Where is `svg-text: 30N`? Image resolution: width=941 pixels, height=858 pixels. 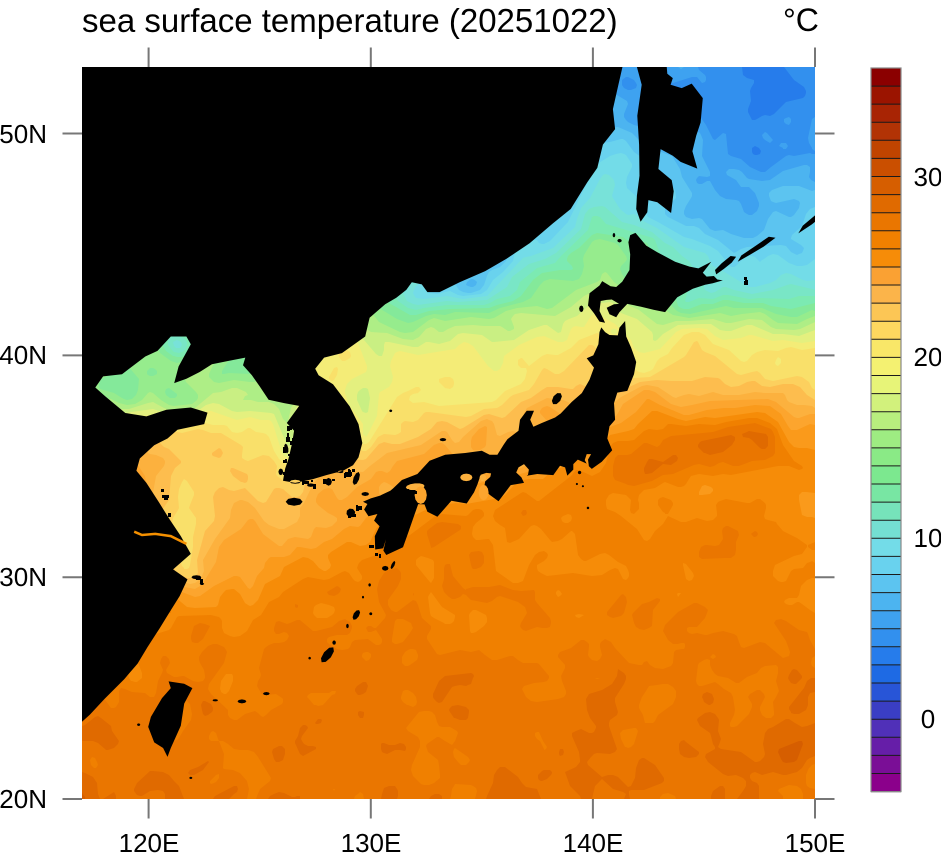 svg-text: 30N is located at coordinates (23, 577).